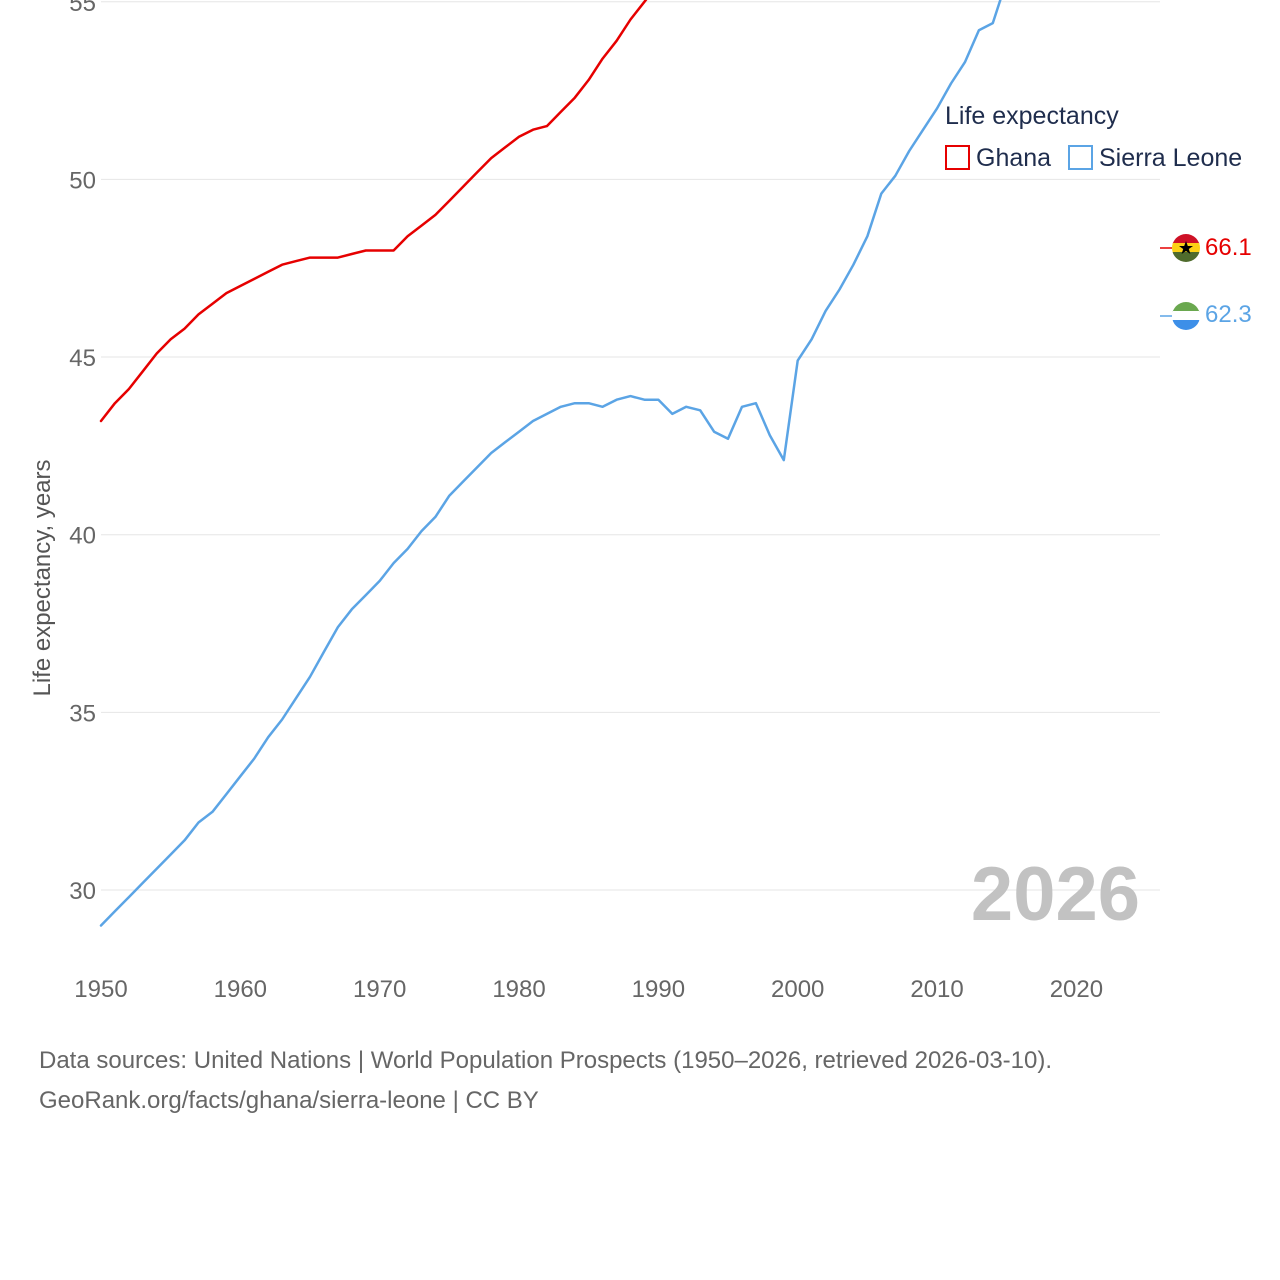 Image resolution: width=1280 pixels, height=1280 pixels. I want to click on legend: Life expectancy Ghana Sierra Leone, so click(1093, 137).